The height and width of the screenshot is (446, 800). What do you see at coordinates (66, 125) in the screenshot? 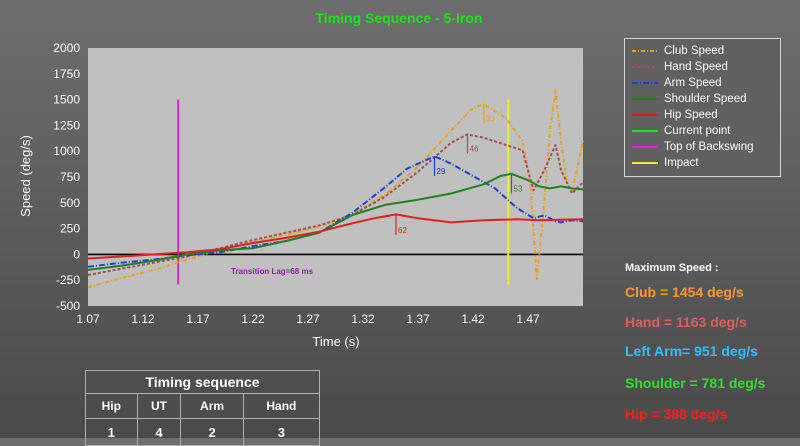
I see `y-tick-label: 1250` at bounding box center [66, 125].